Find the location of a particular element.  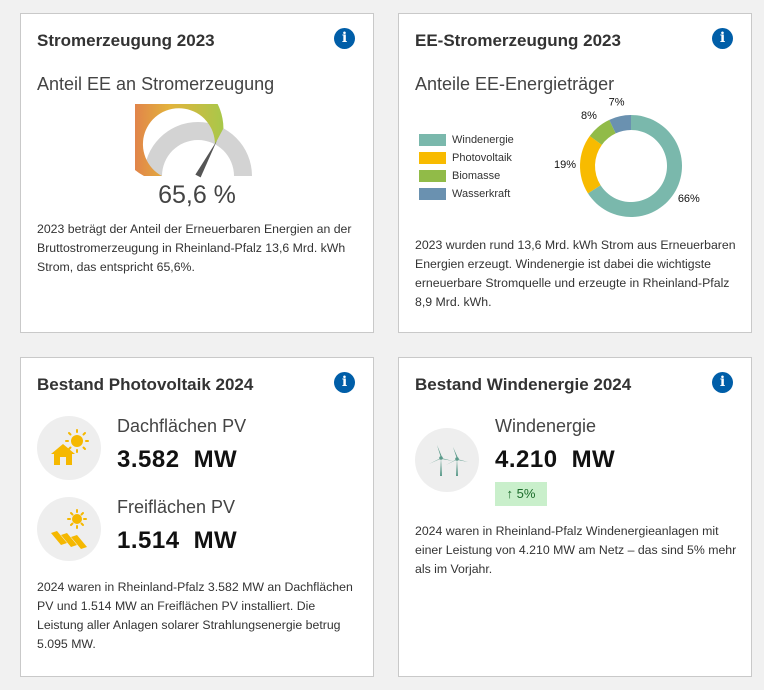

gauge-fill is located at coordinates (179, 140).